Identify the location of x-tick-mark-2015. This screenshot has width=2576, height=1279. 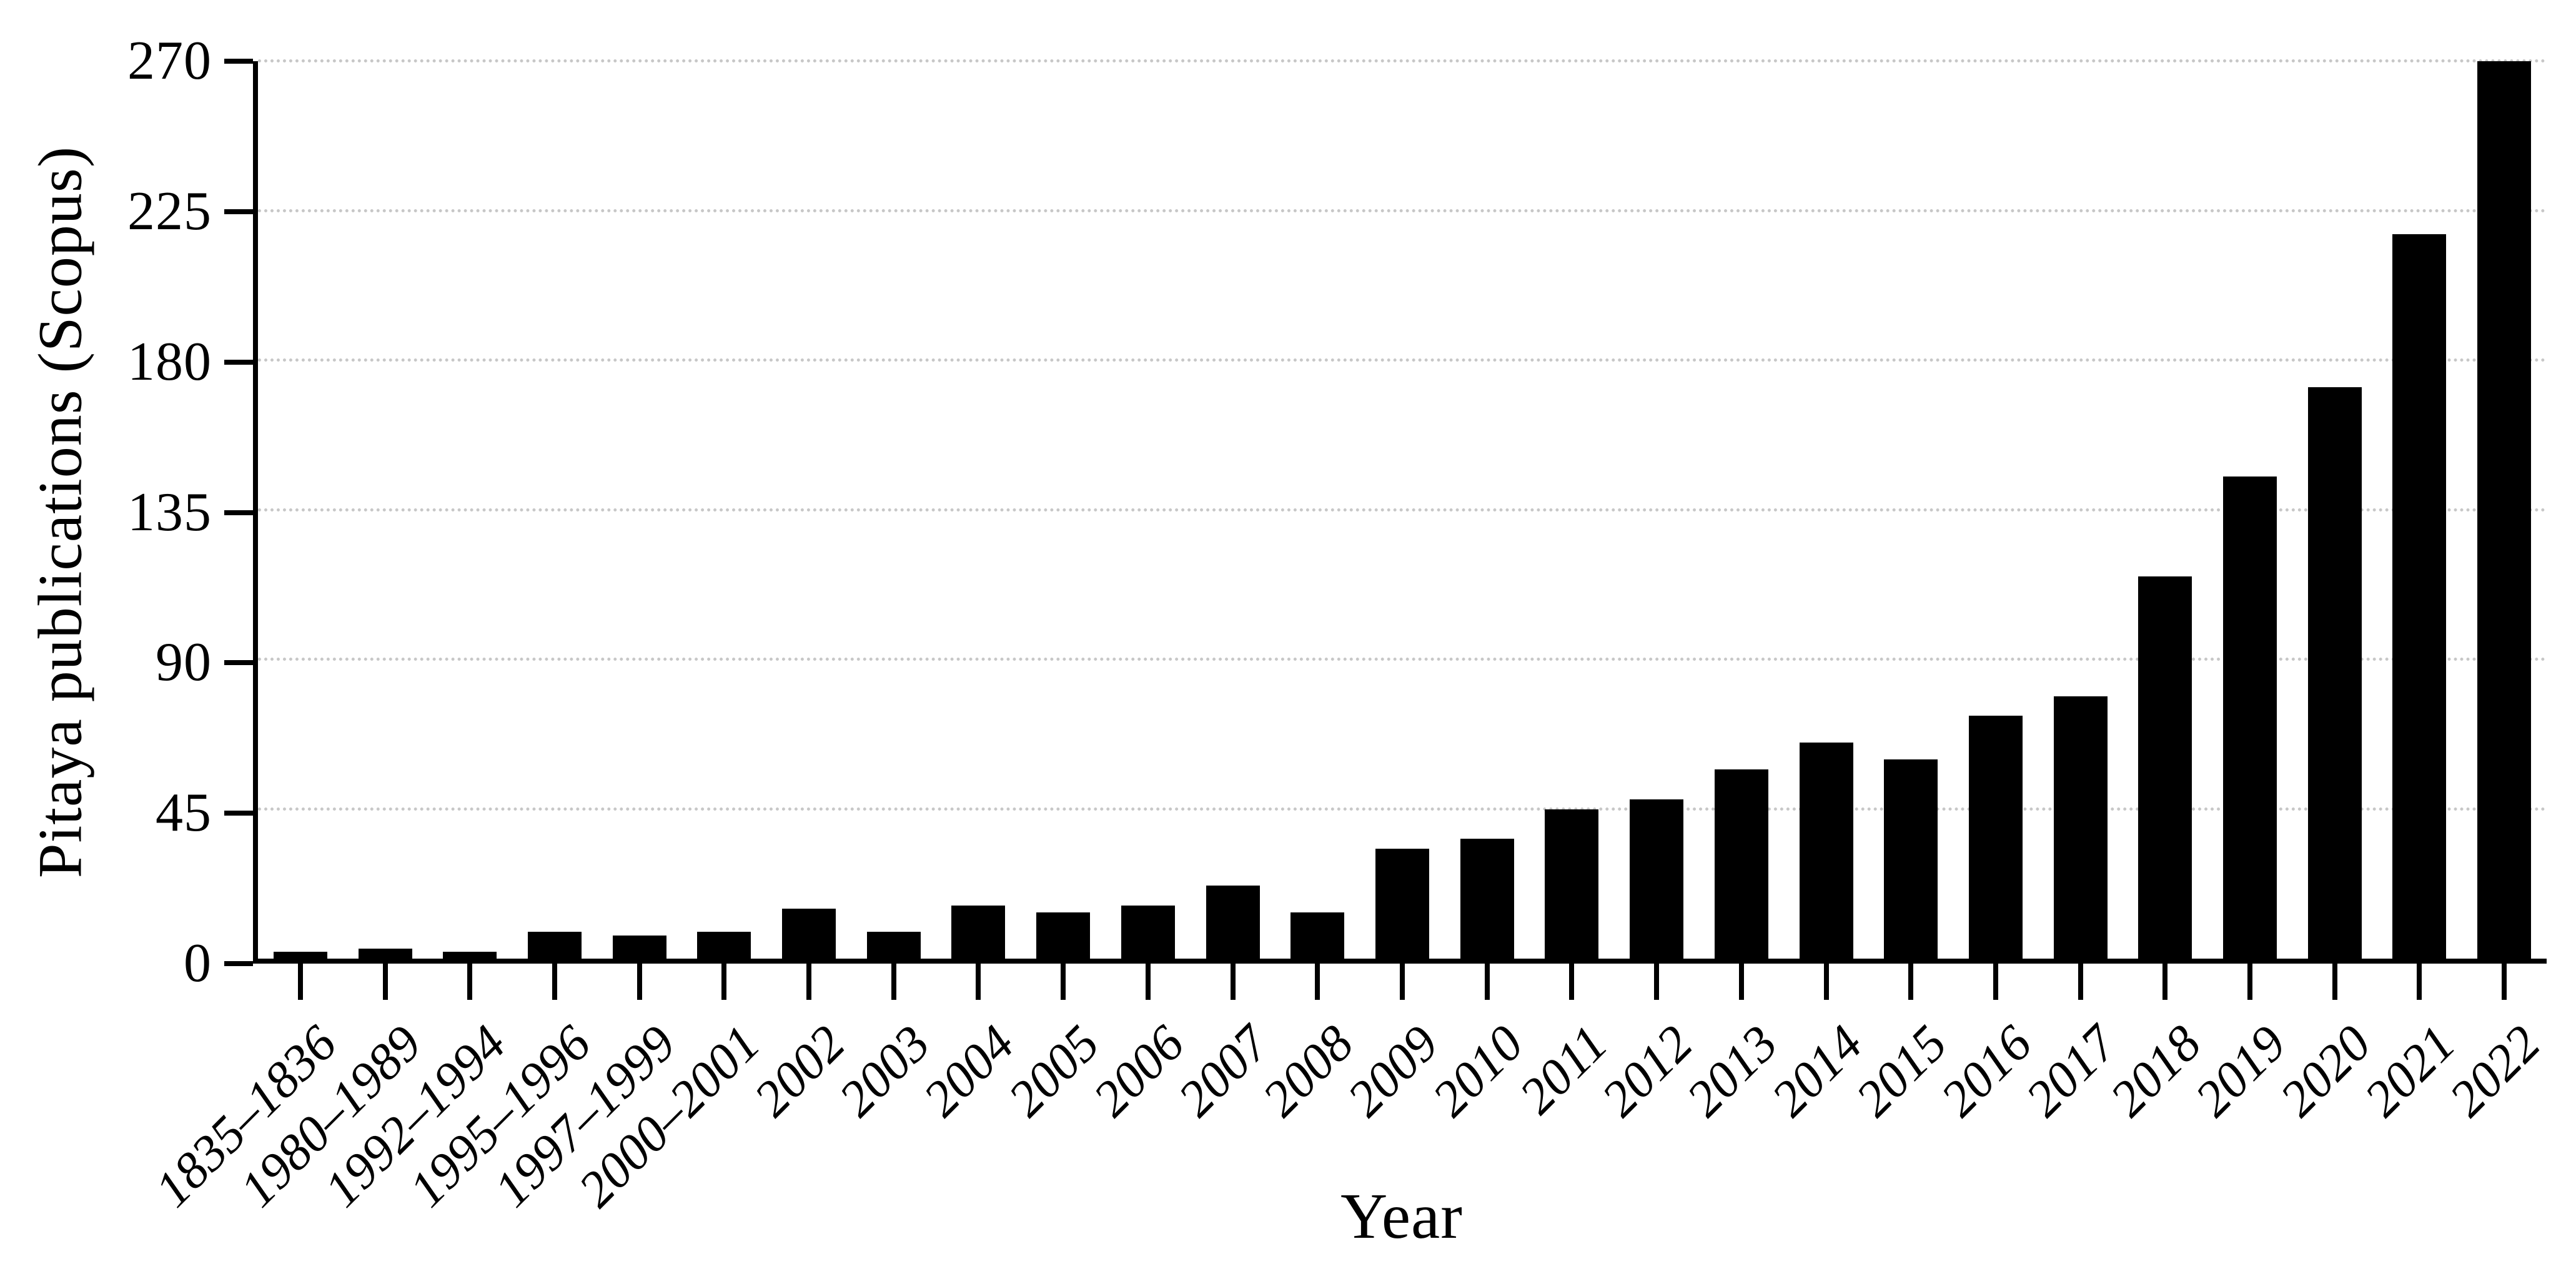
(1911, 982).